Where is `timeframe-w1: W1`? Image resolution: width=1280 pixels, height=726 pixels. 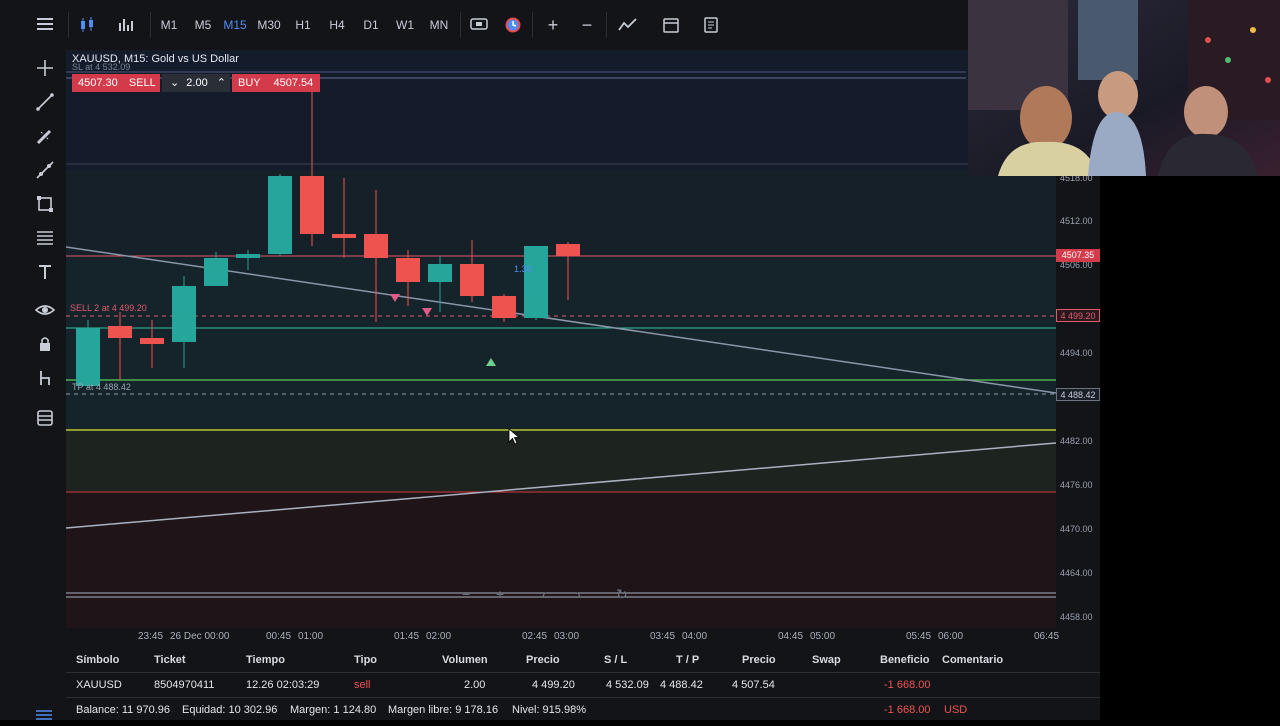 timeframe-w1: W1 is located at coordinates (405, 25).